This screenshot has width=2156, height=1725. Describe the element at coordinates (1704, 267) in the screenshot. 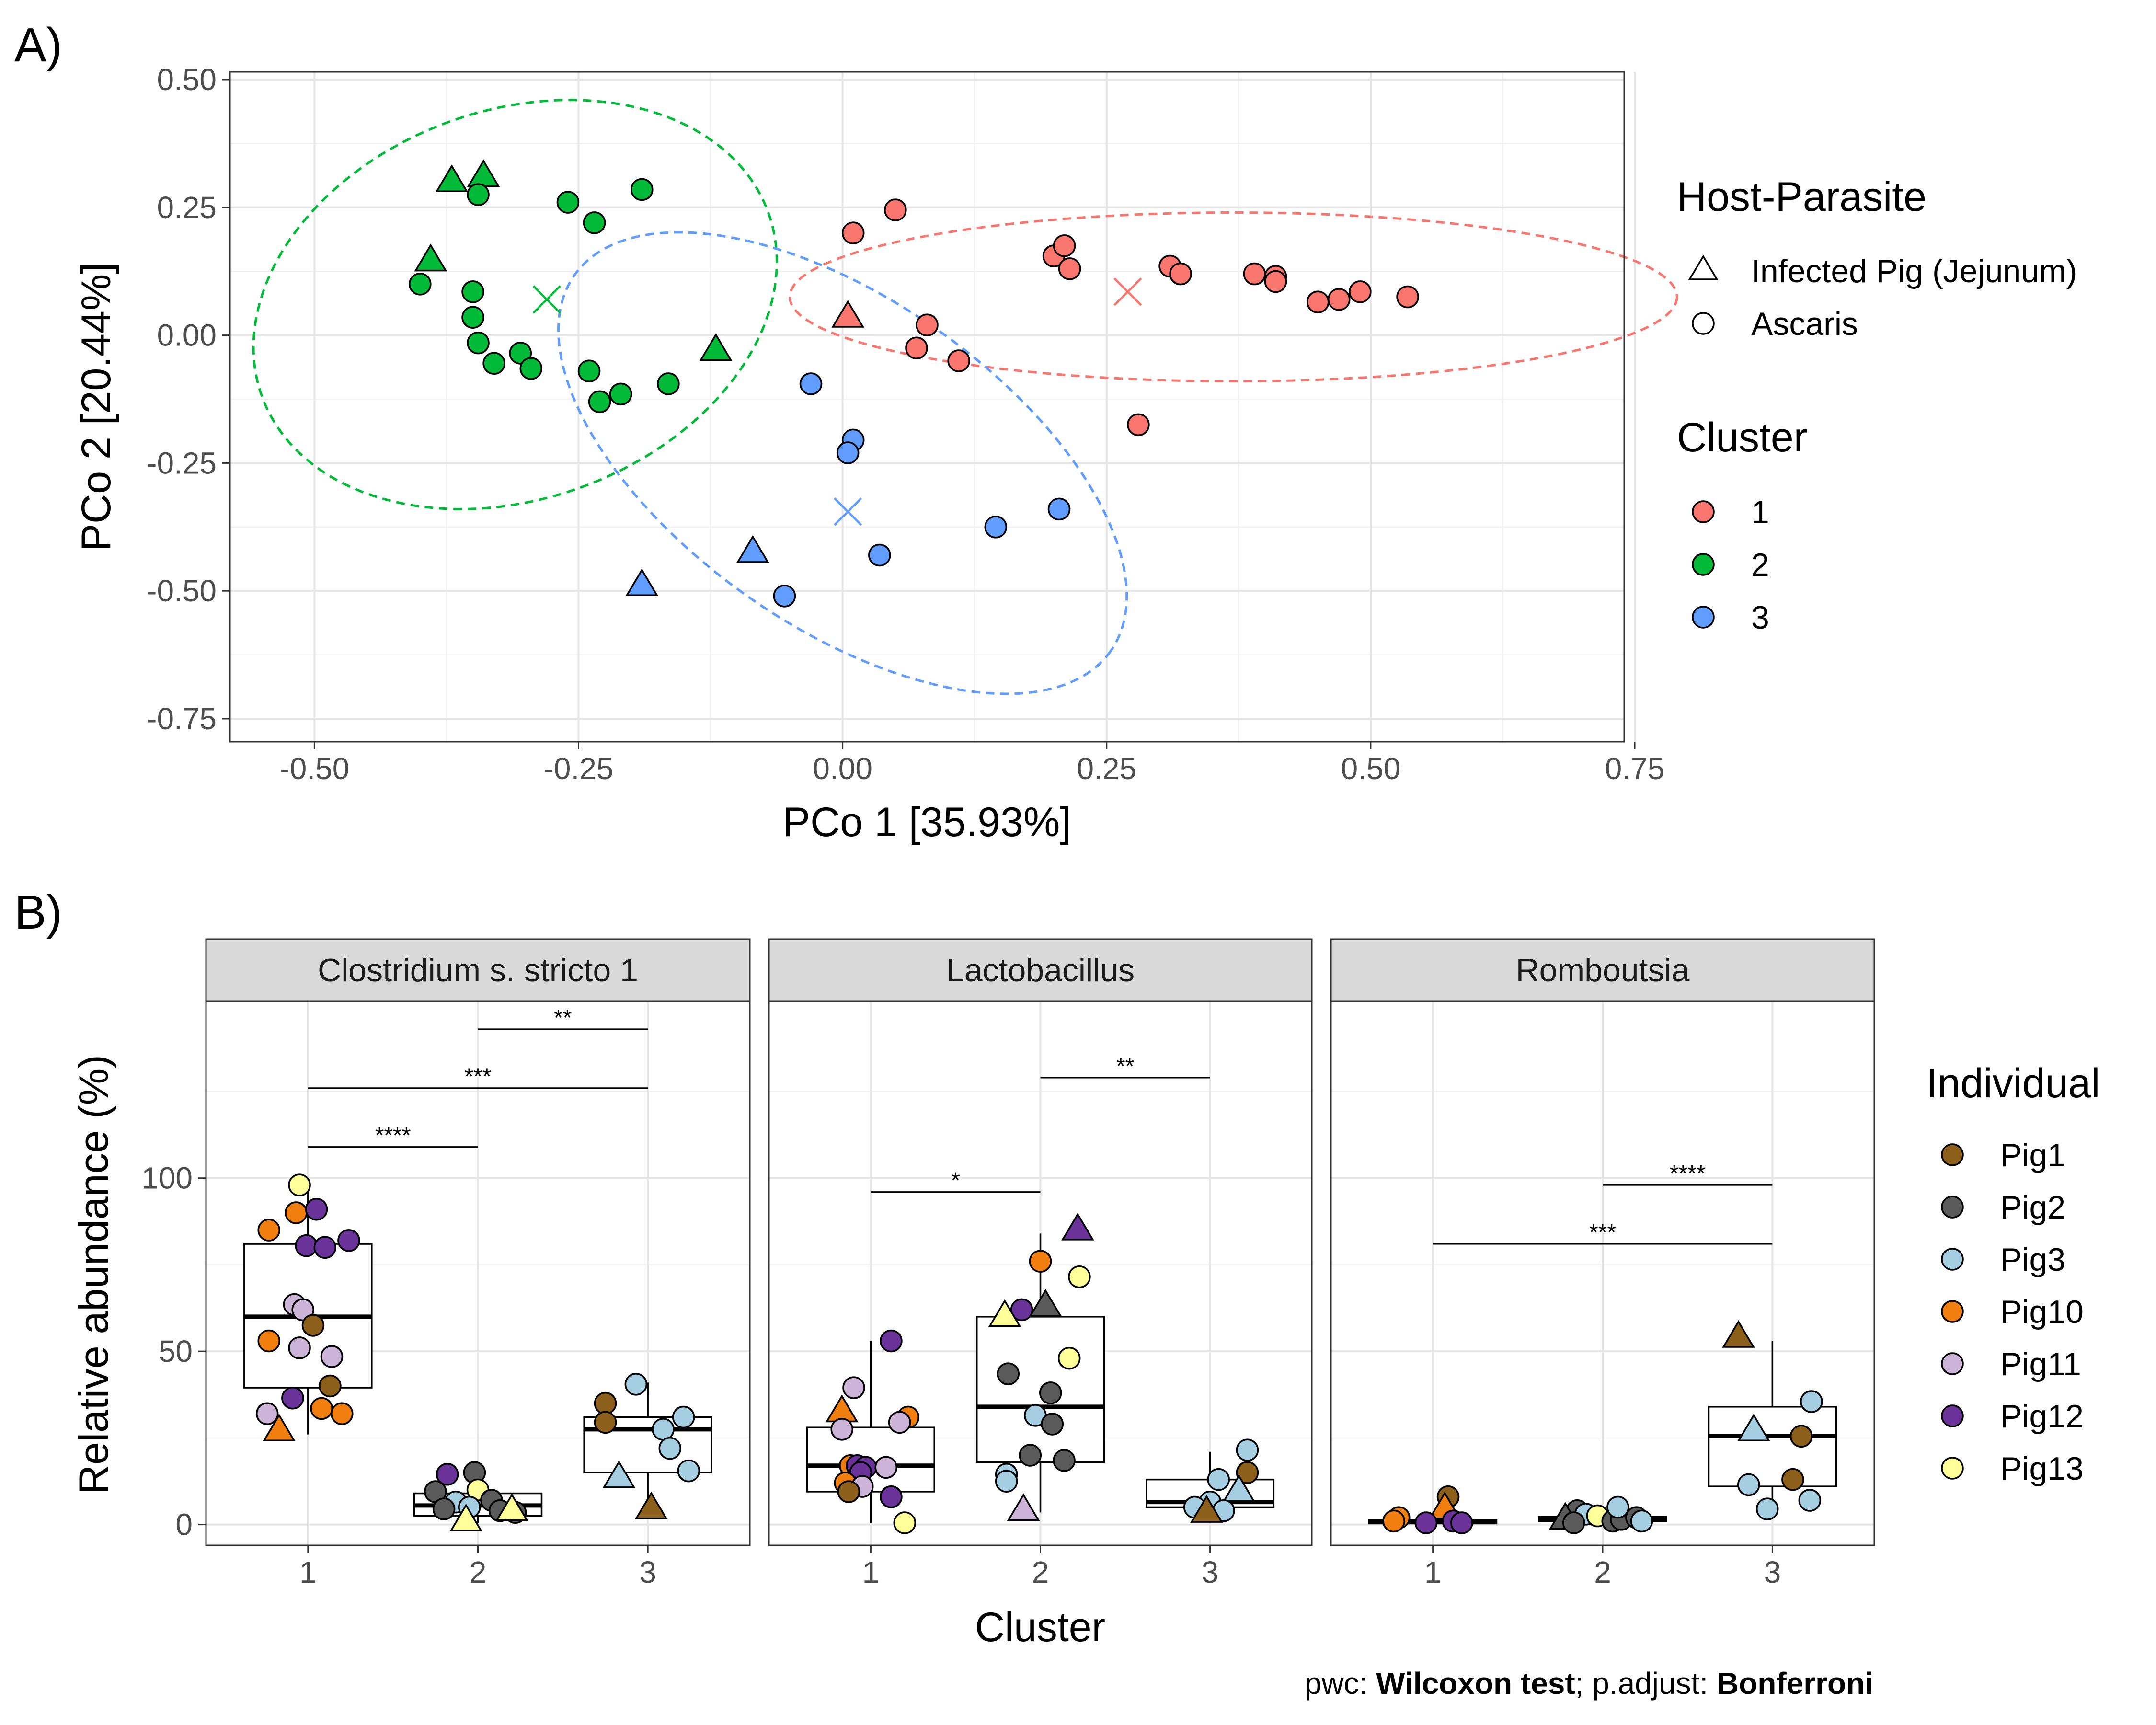

I see `legend-key-triangle` at that location.